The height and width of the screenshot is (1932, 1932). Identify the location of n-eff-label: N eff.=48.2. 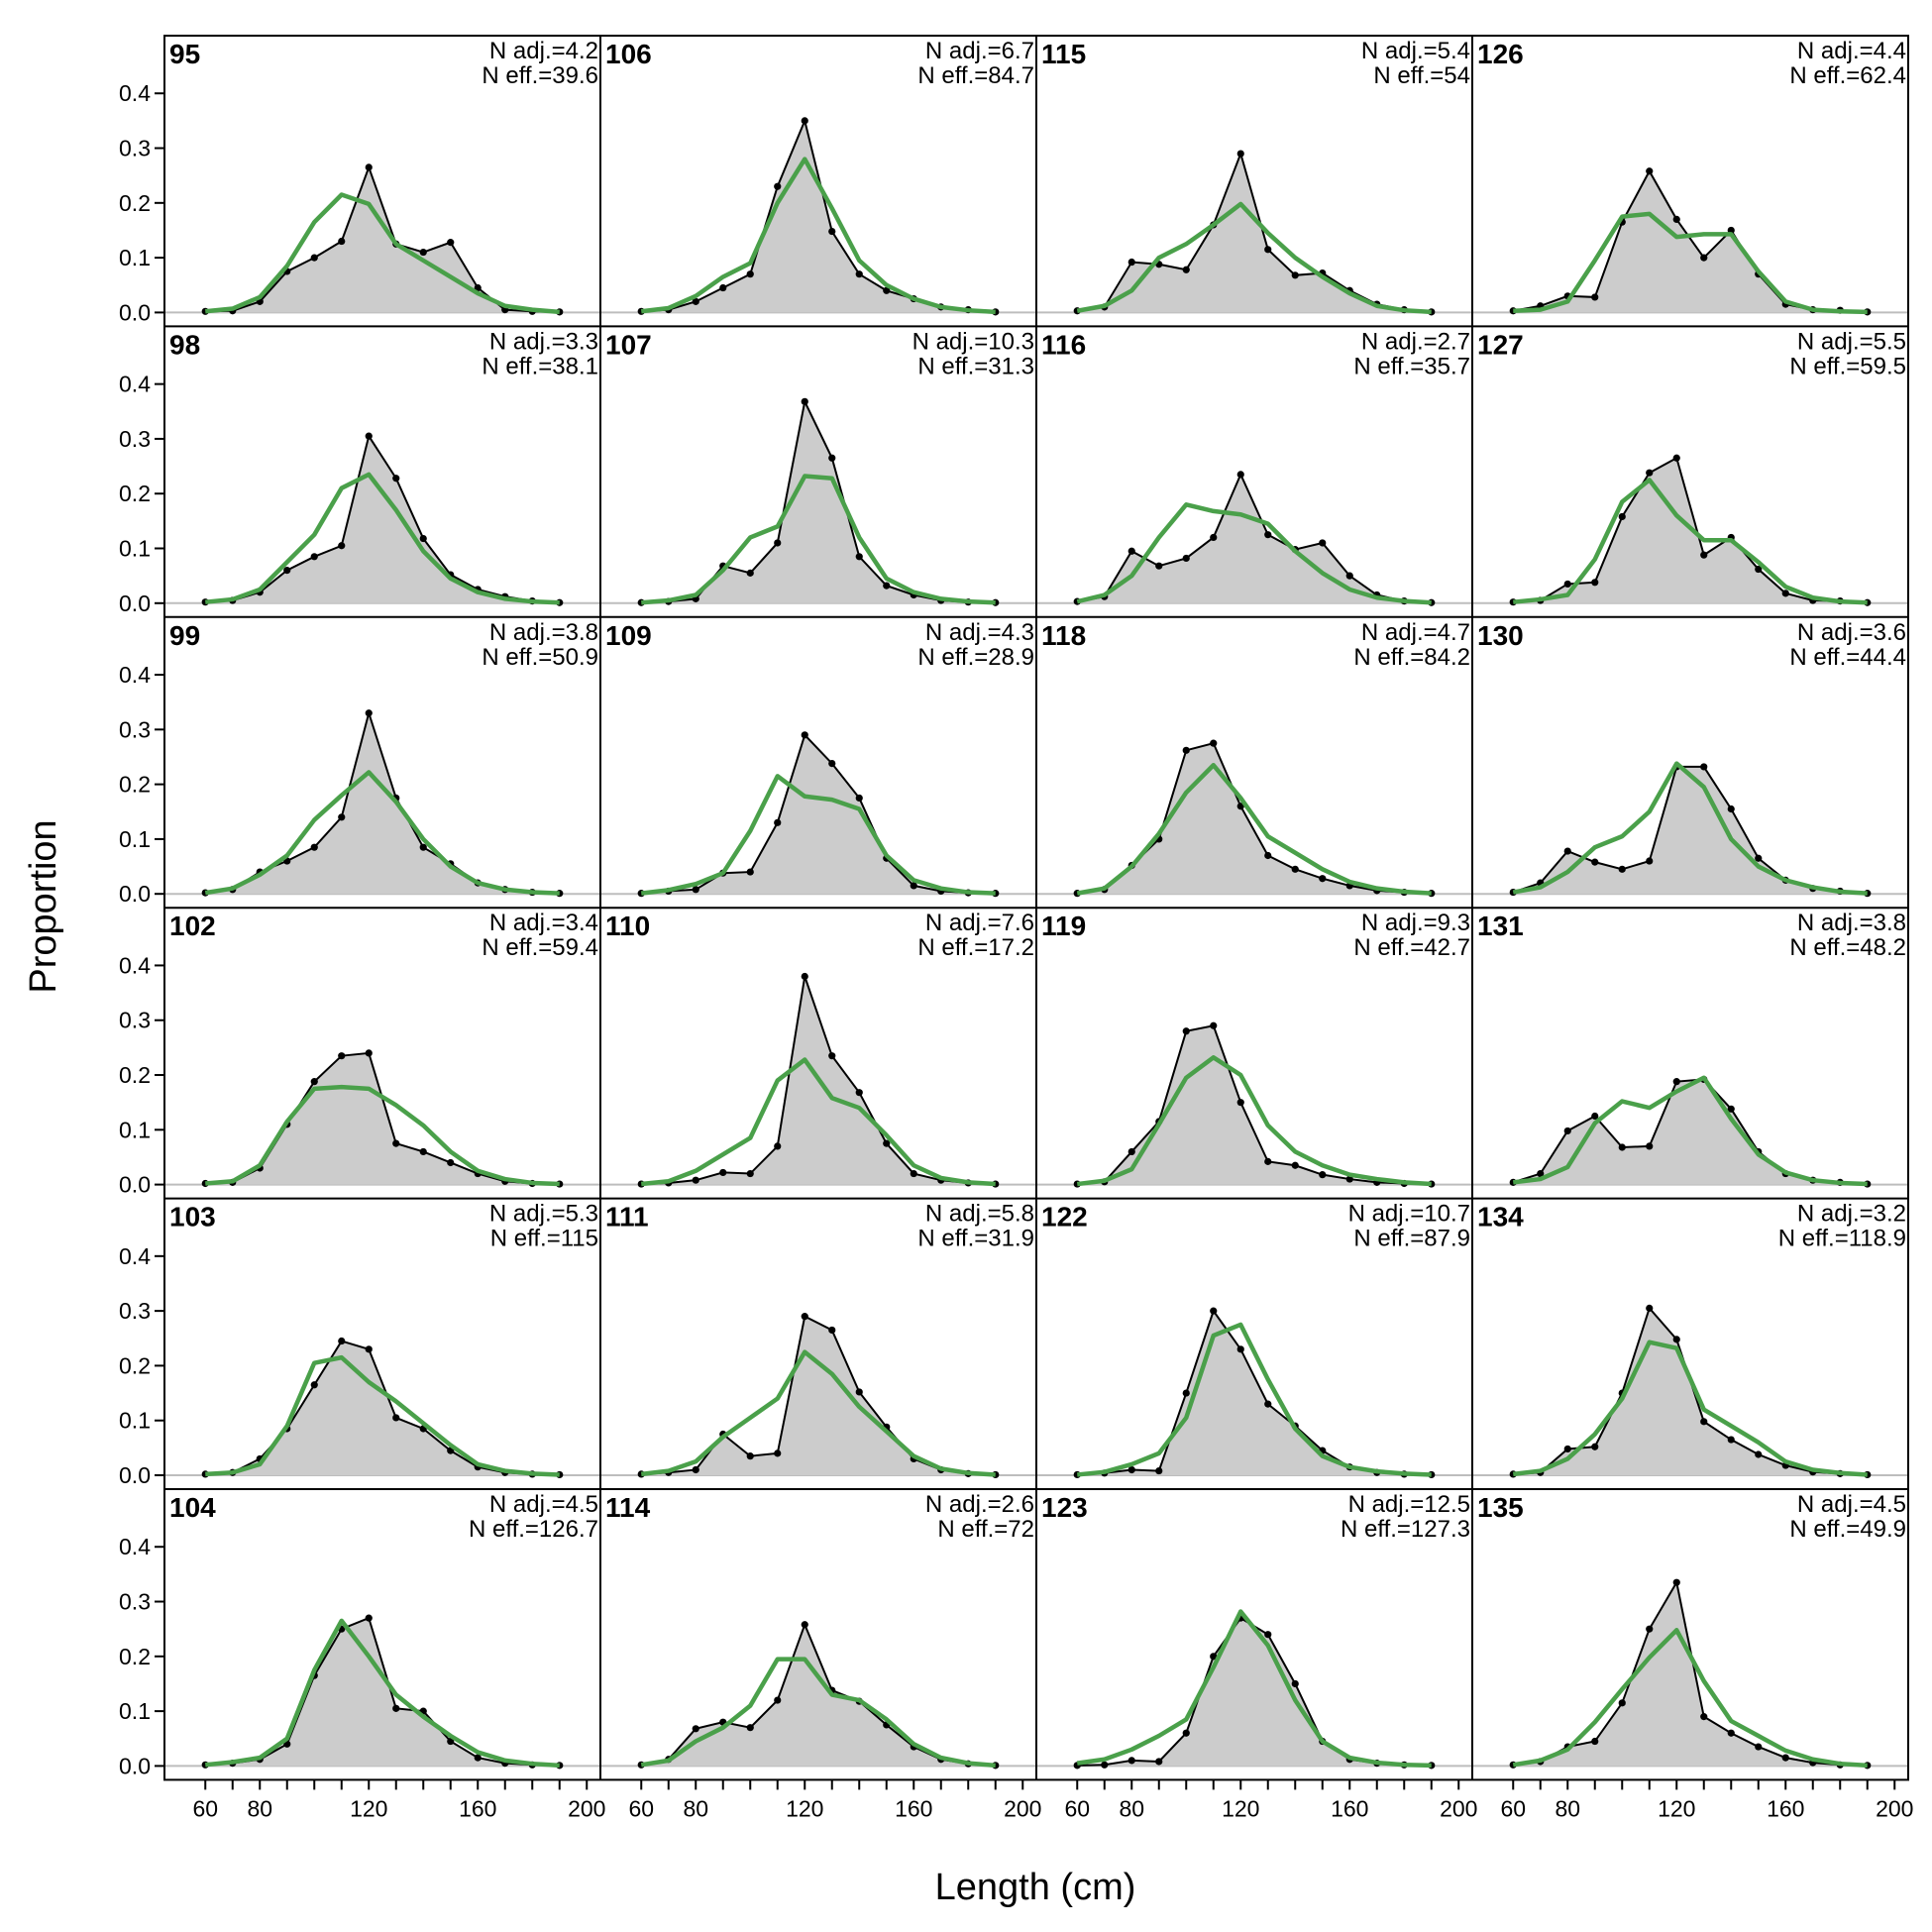
(1848, 947).